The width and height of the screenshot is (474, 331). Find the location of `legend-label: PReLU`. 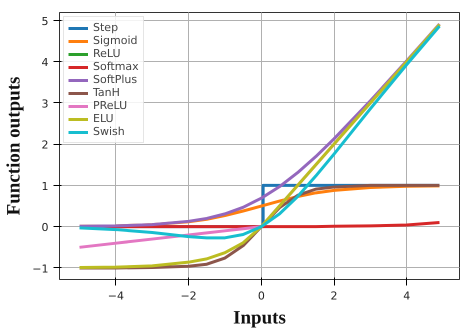

legend-label: PReLU is located at coordinates (110, 105).